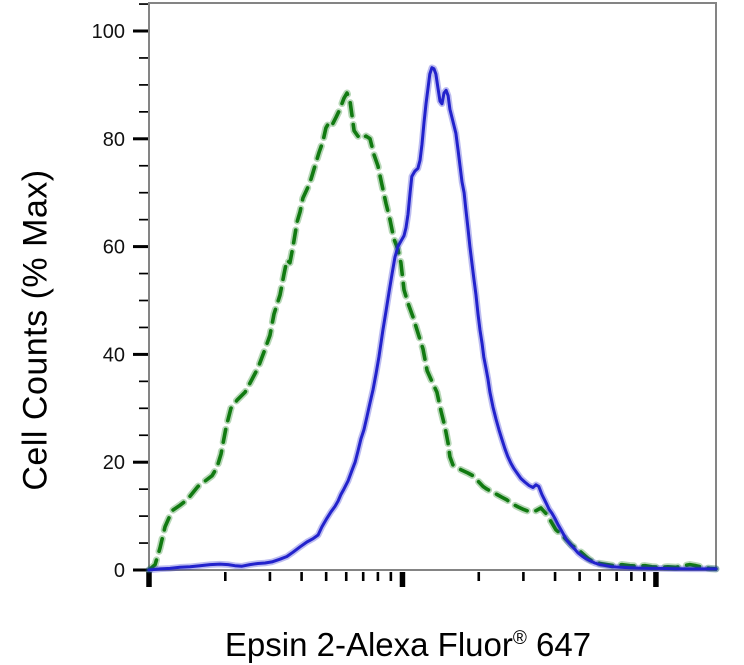 The width and height of the screenshot is (744, 665). Describe the element at coordinates (108, 32) in the screenshot. I see `y-tick-label: 100` at that location.